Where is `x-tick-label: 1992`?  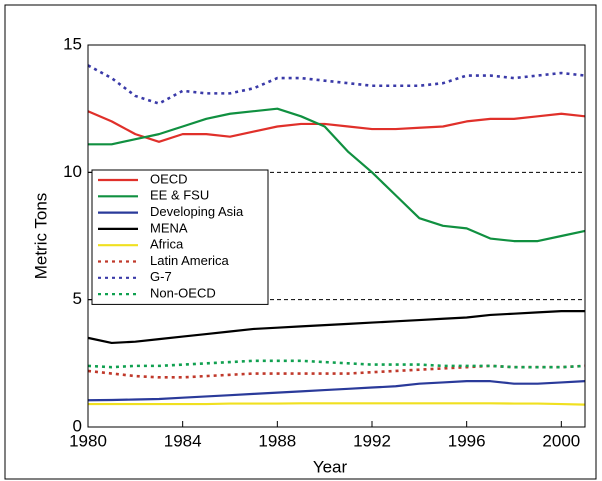 x-tick-label: 1992 is located at coordinates (372, 440).